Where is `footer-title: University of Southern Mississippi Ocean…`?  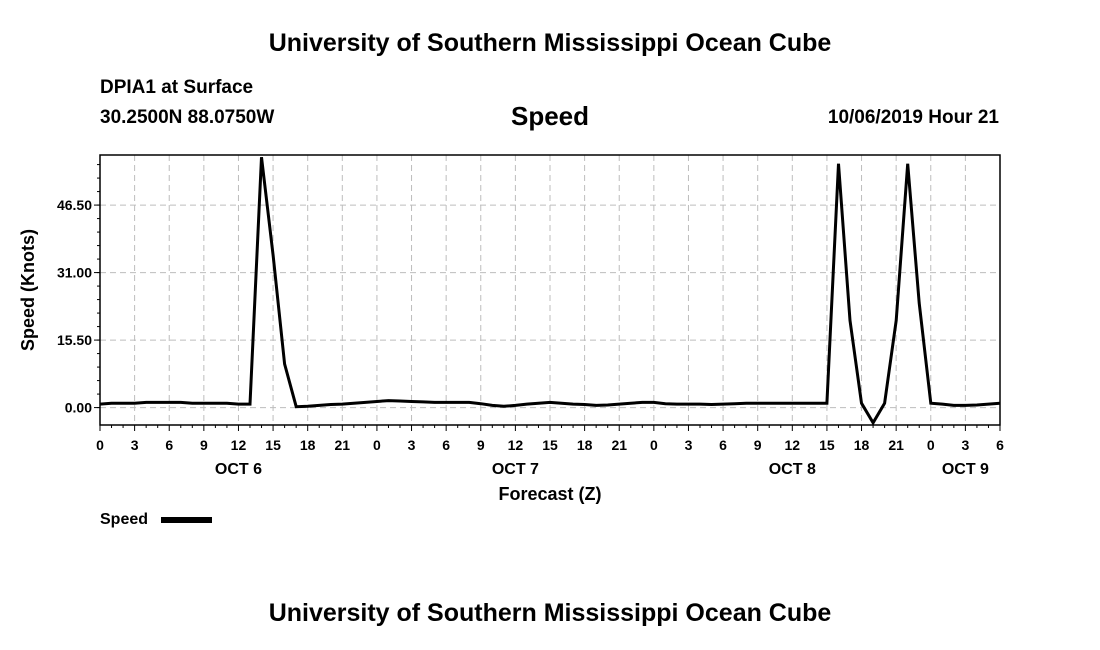 footer-title: University of Southern Mississippi Ocean… is located at coordinates (550, 613).